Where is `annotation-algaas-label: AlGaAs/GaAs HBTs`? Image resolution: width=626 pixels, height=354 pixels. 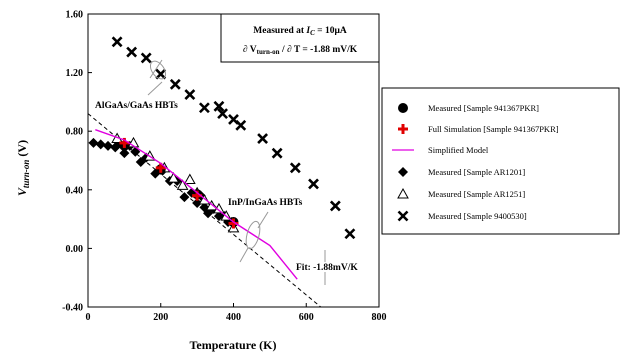
annotation-algaas-label: AlGaAs/GaAs HBTs is located at coordinates (136, 106).